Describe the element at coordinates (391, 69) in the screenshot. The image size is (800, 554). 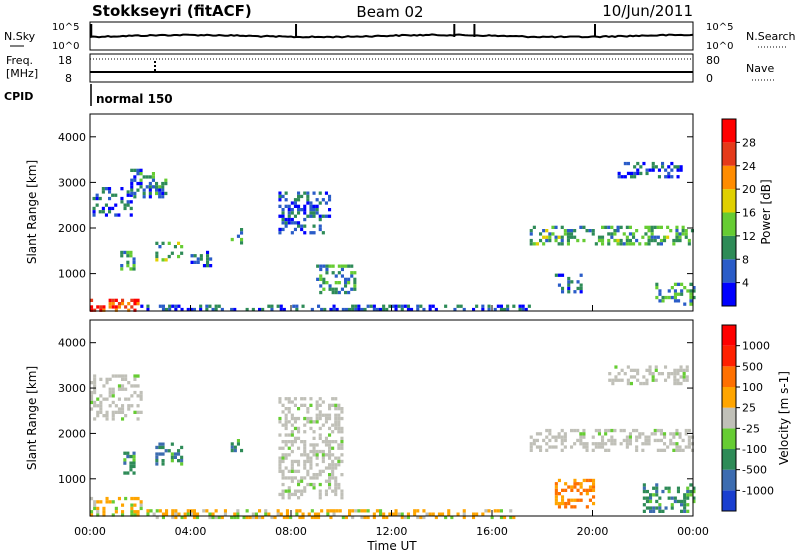
I see `frequency-panel: Freq. [MHz] 18 8 80 0 Nave` at that location.